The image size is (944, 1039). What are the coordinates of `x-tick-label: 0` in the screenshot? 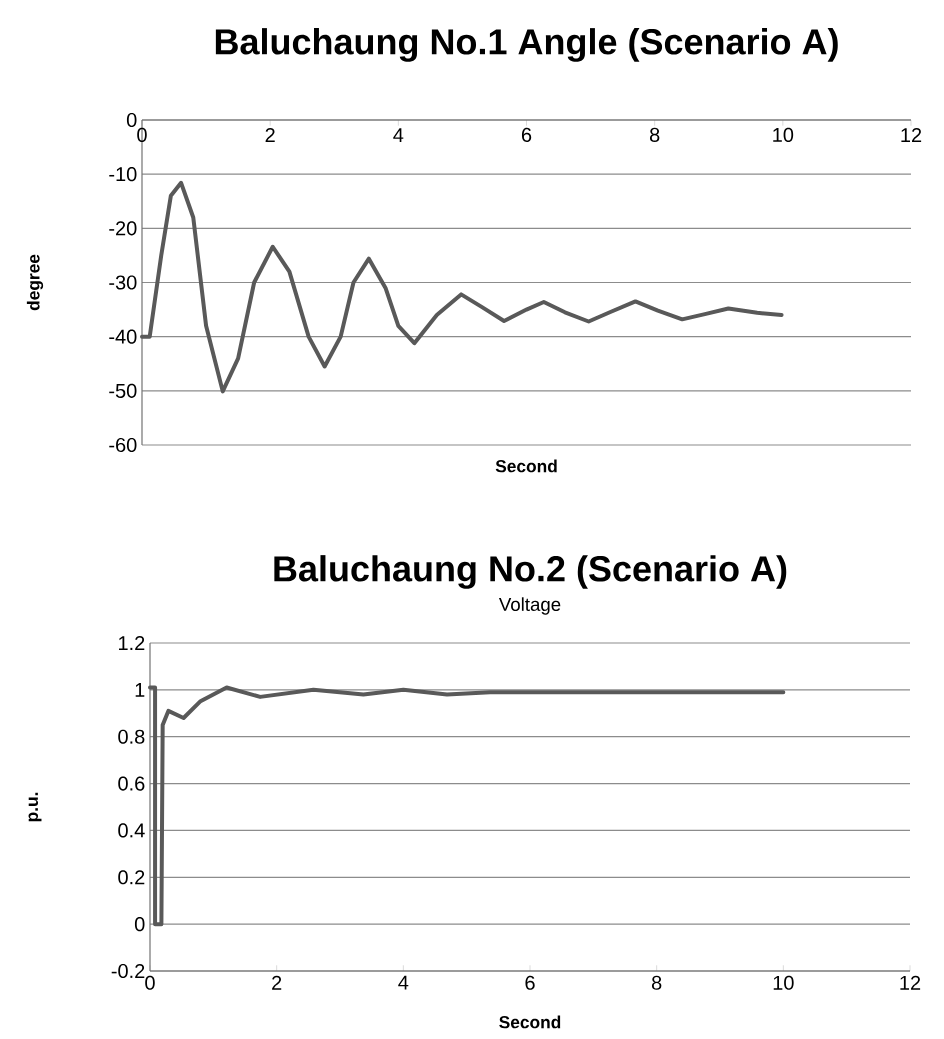 It's located at (150, 982).